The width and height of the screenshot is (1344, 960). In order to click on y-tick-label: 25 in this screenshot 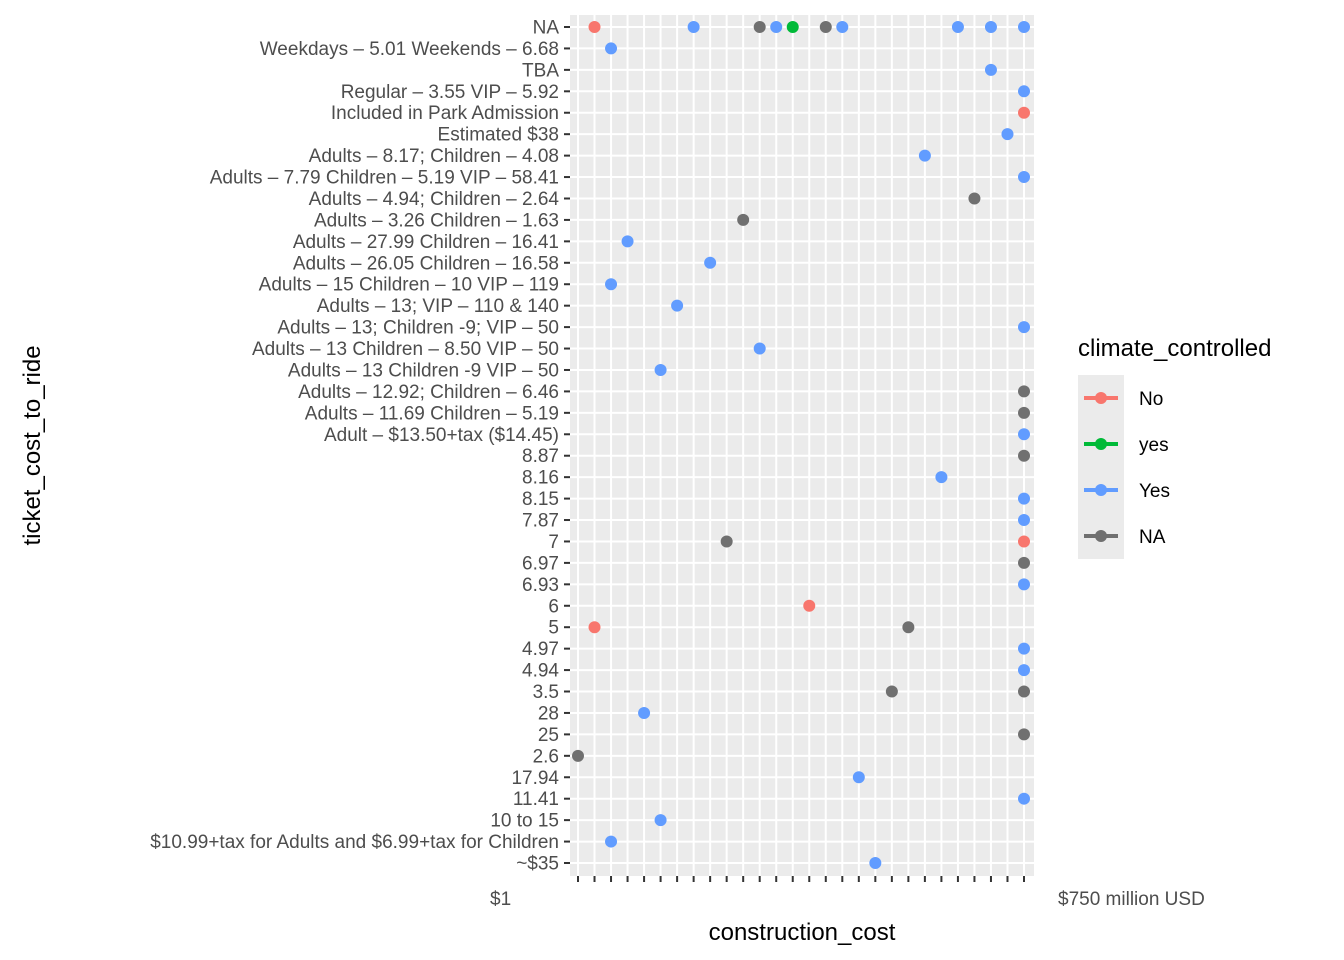, I will do `click(548, 735)`.